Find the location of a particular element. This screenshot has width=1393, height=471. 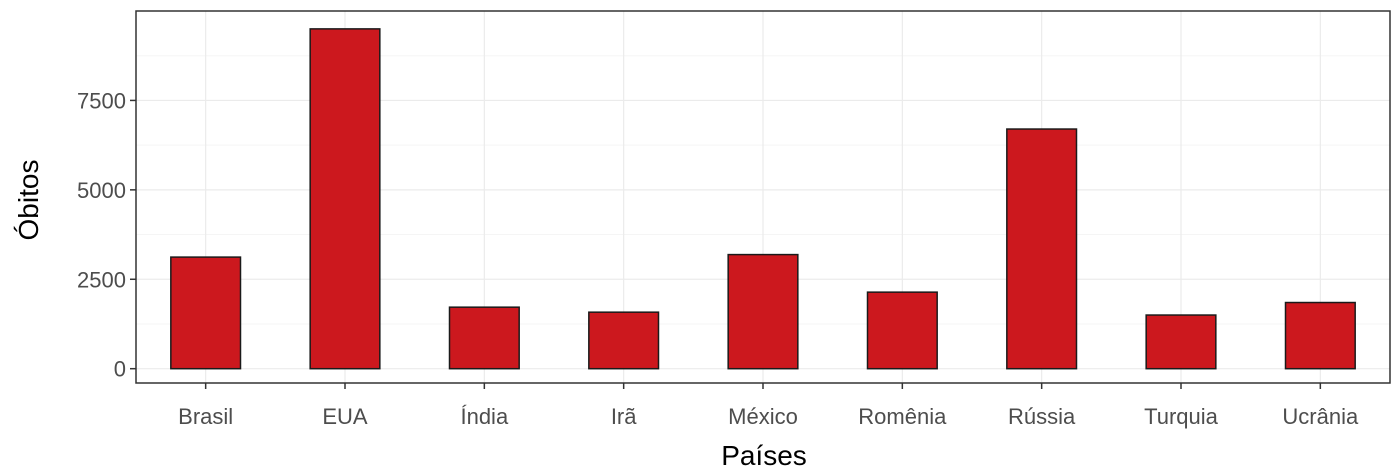

y-tick-label: 7500 is located at coordinates (101, 100).